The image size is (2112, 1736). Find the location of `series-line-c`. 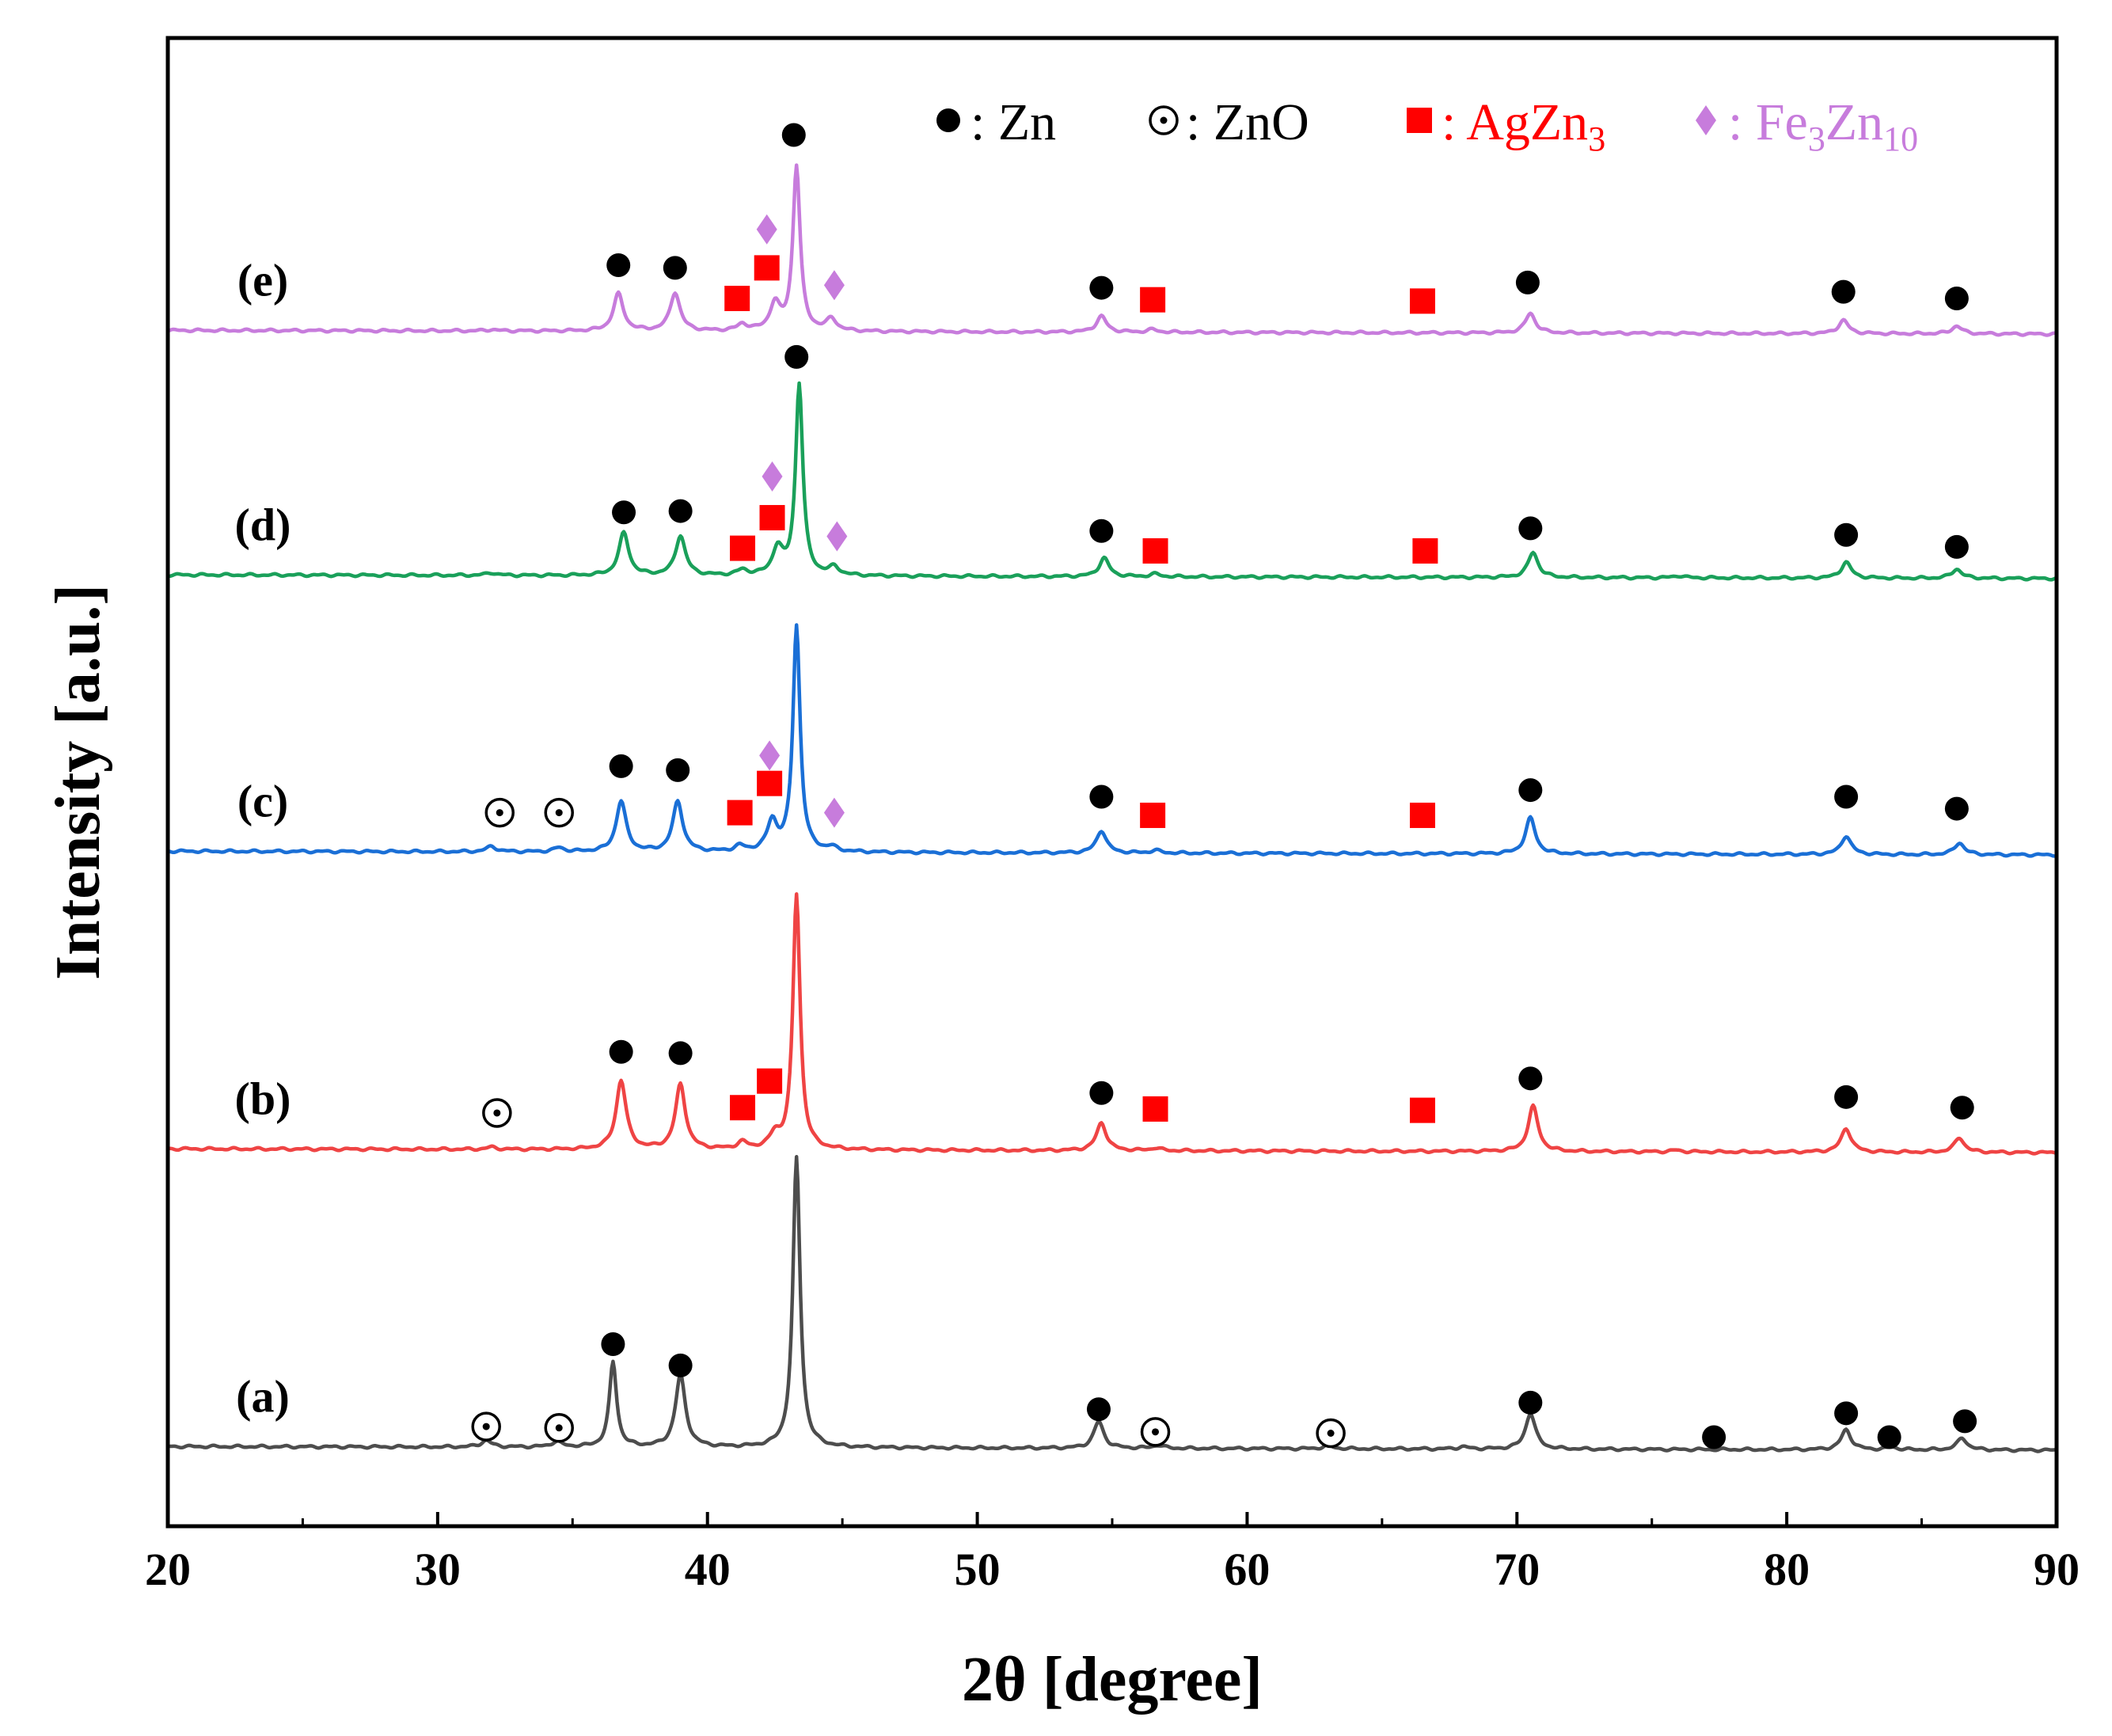

series-line-c is located at coordinates (1112, 740).